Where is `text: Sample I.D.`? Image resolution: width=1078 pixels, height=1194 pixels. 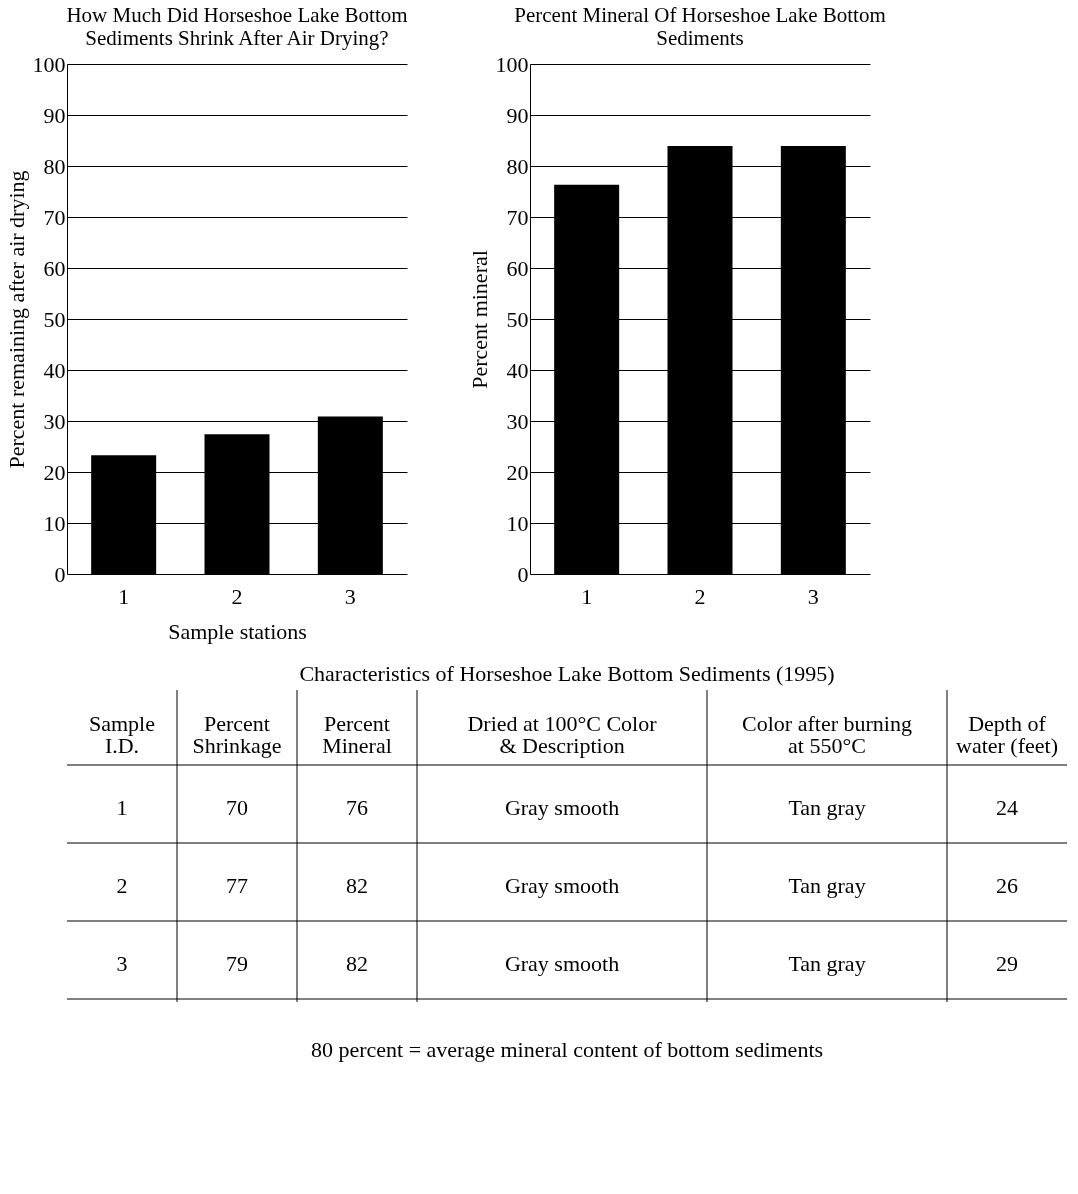
text: Sample I.D. is located at coordinates (122, 734).